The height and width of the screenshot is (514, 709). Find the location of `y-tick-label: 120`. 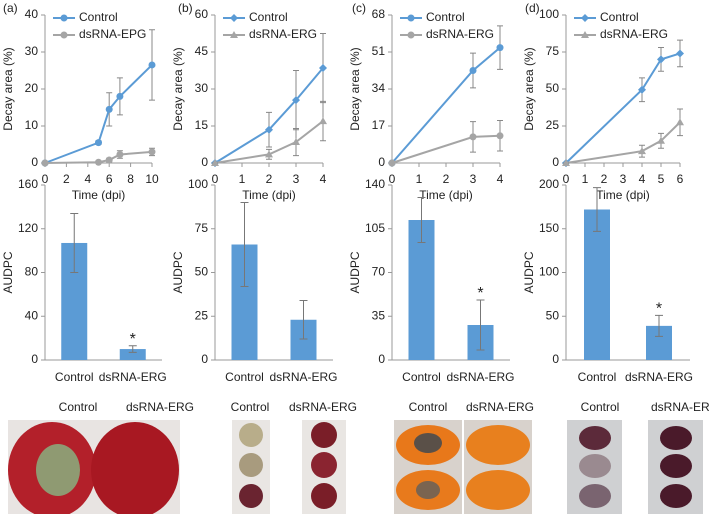

y-tick-label: 120 is located at coordinates (28, 228).